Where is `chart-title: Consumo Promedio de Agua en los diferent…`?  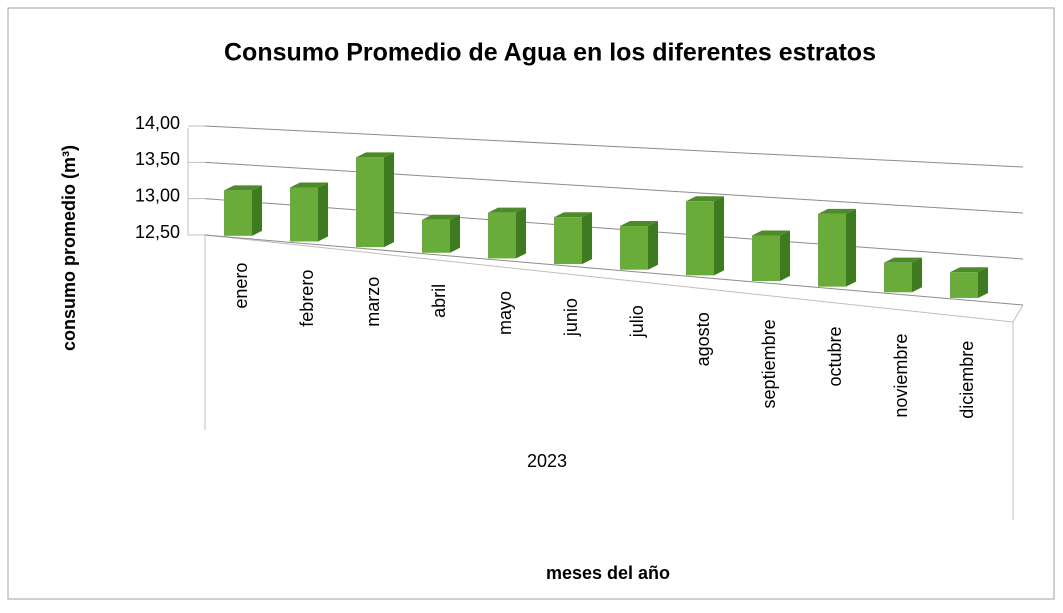
chart-title: Consumo Promedio de Agua en los diferent… is located at coordinates (550, 53).